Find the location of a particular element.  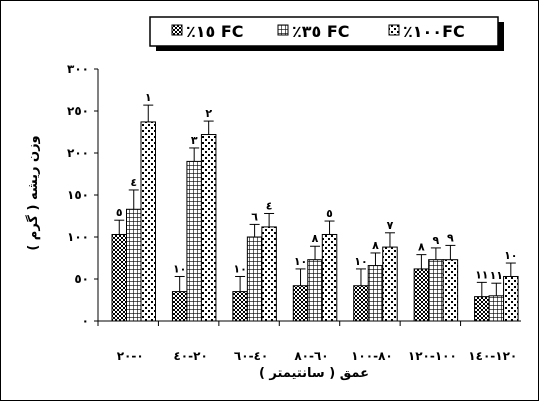

y-tick-label: ١٥٠ is located at coordinates (78, 195).